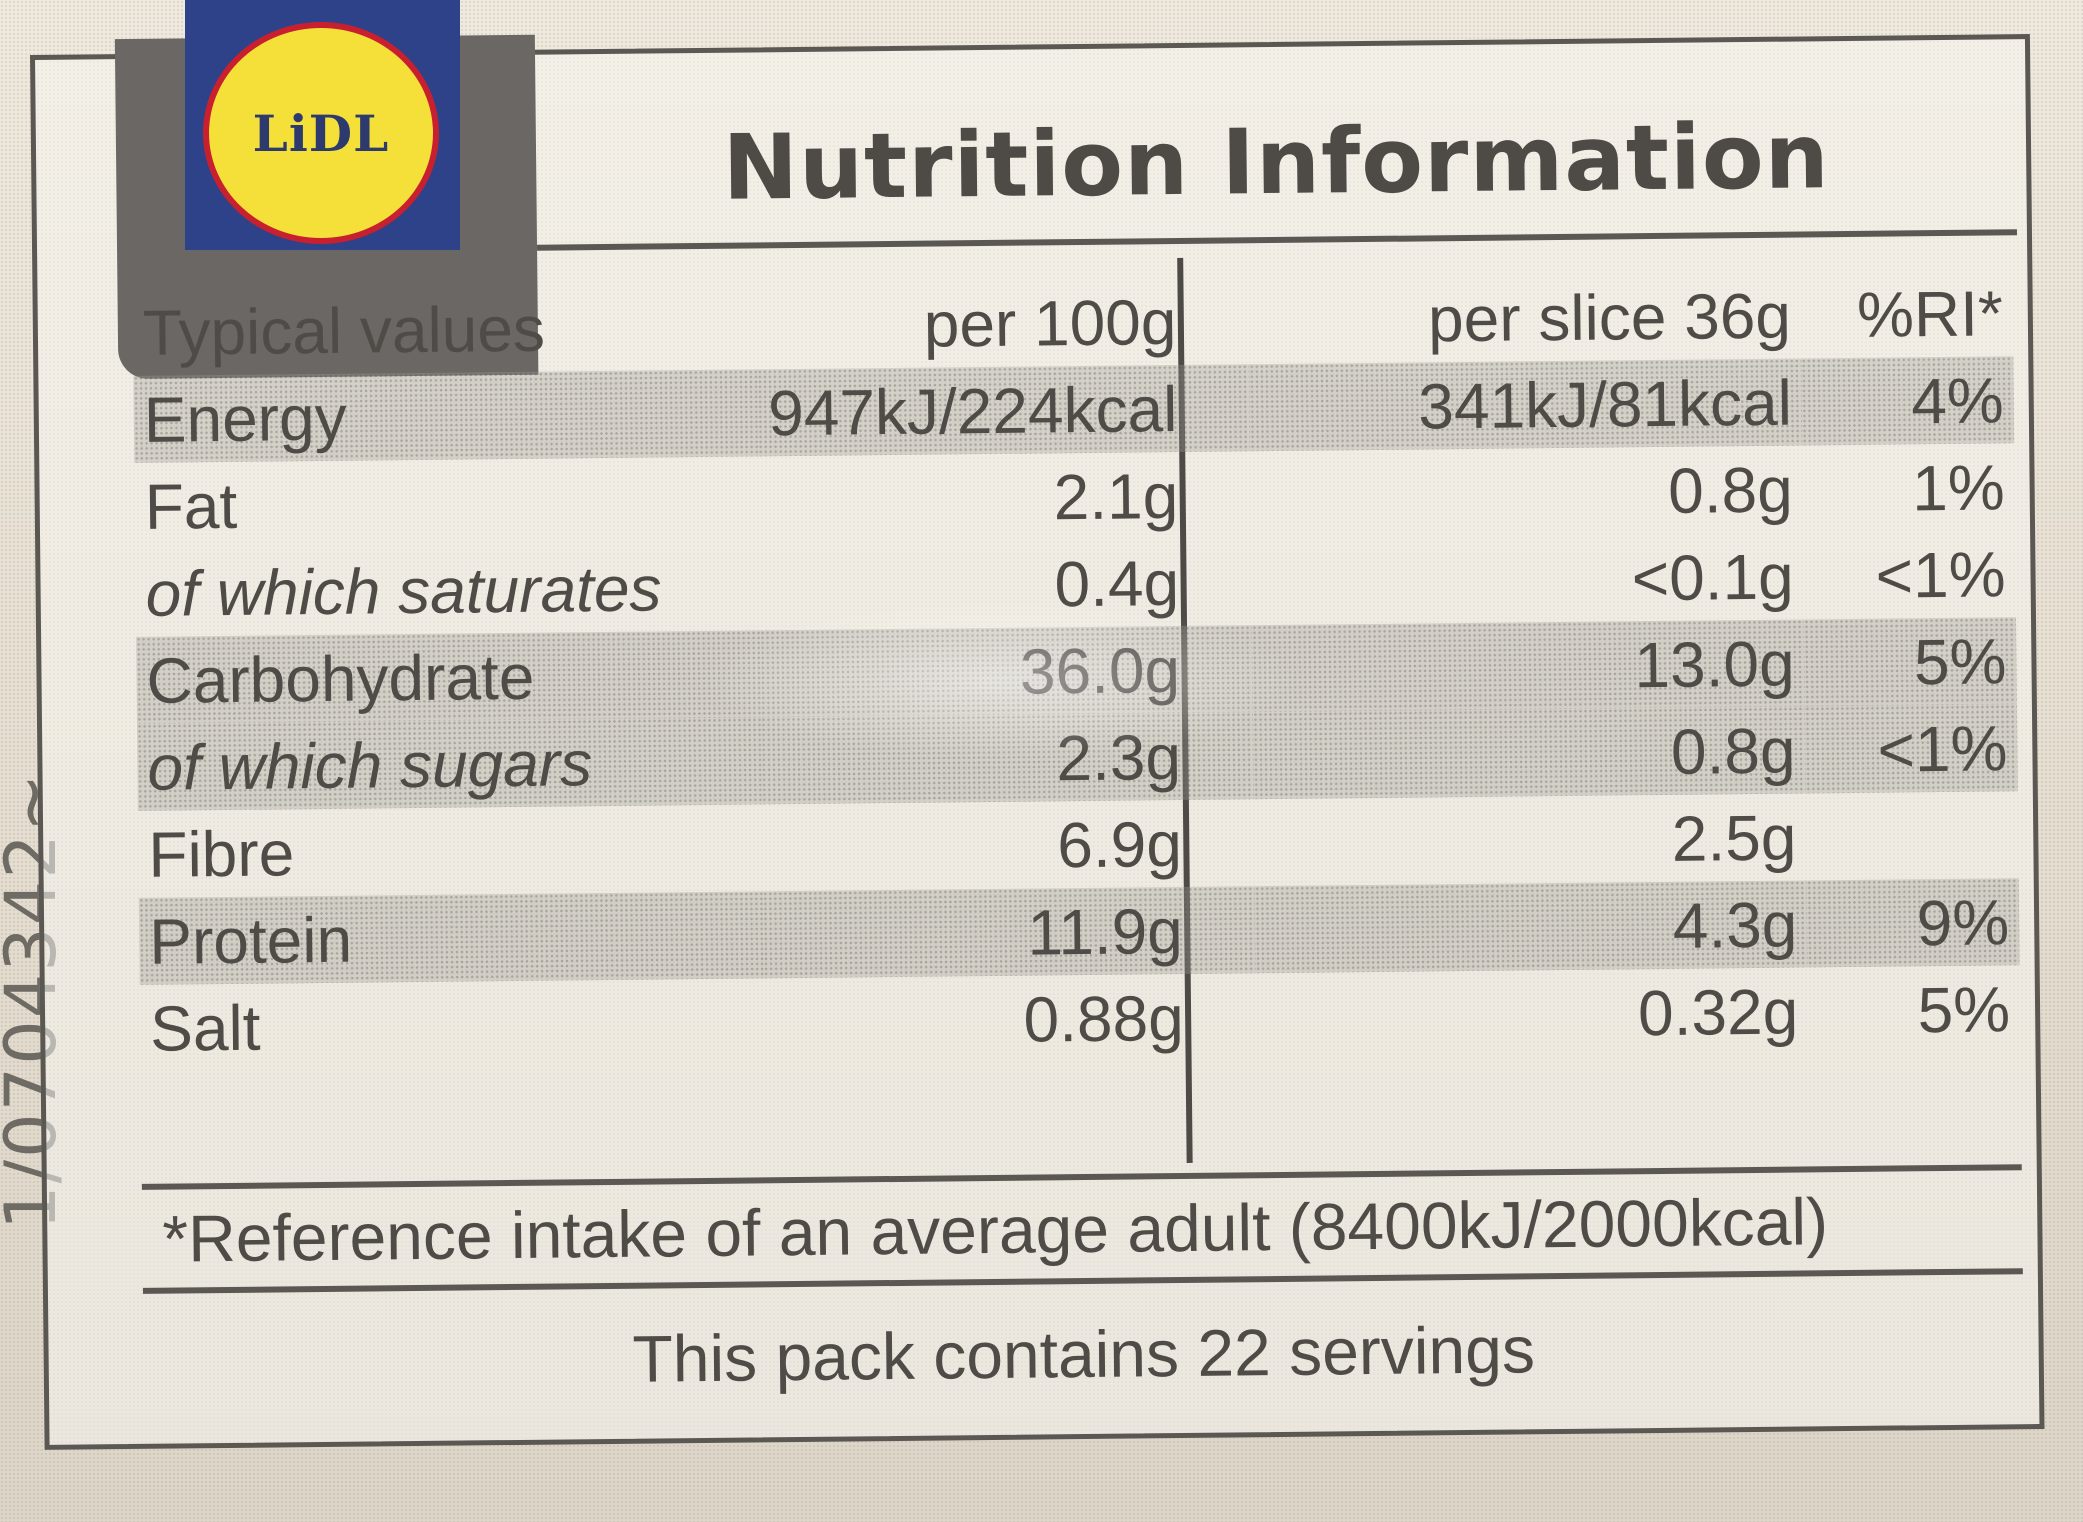  I want to click on row-ri: 1%, so click(1958, 487).